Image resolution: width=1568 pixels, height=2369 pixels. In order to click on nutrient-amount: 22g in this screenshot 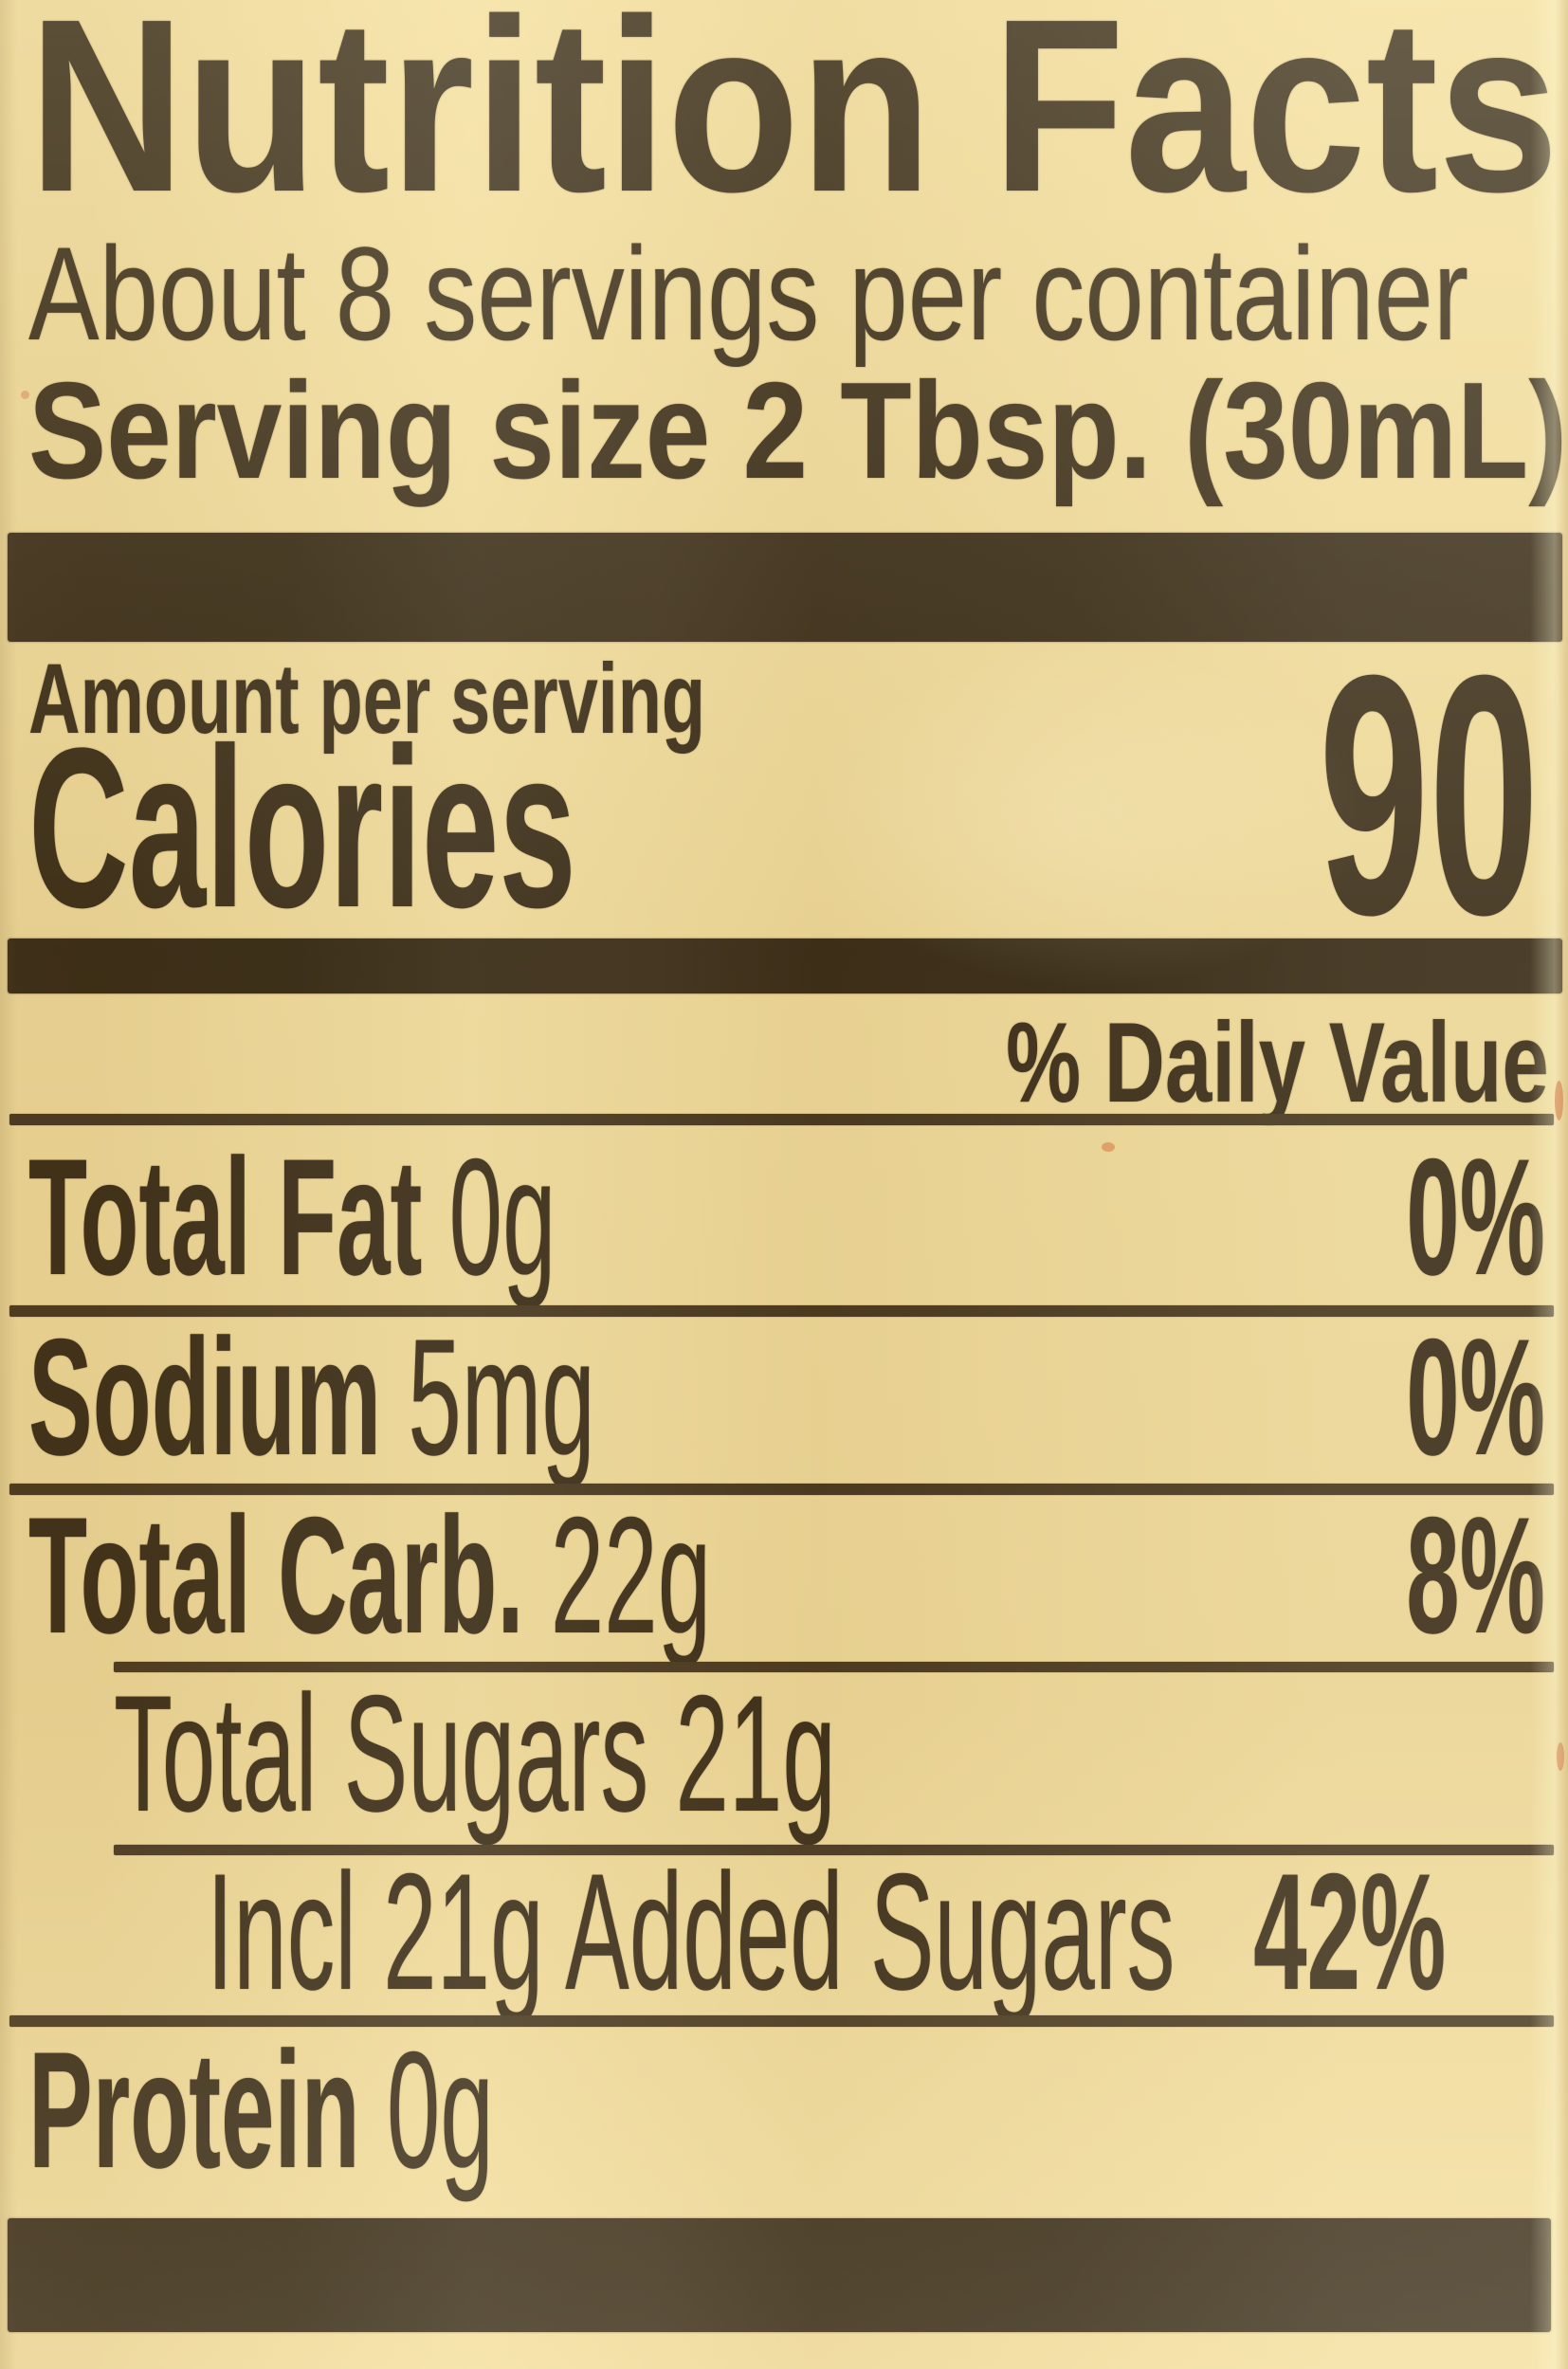, I will do `click(631, 1576)`.